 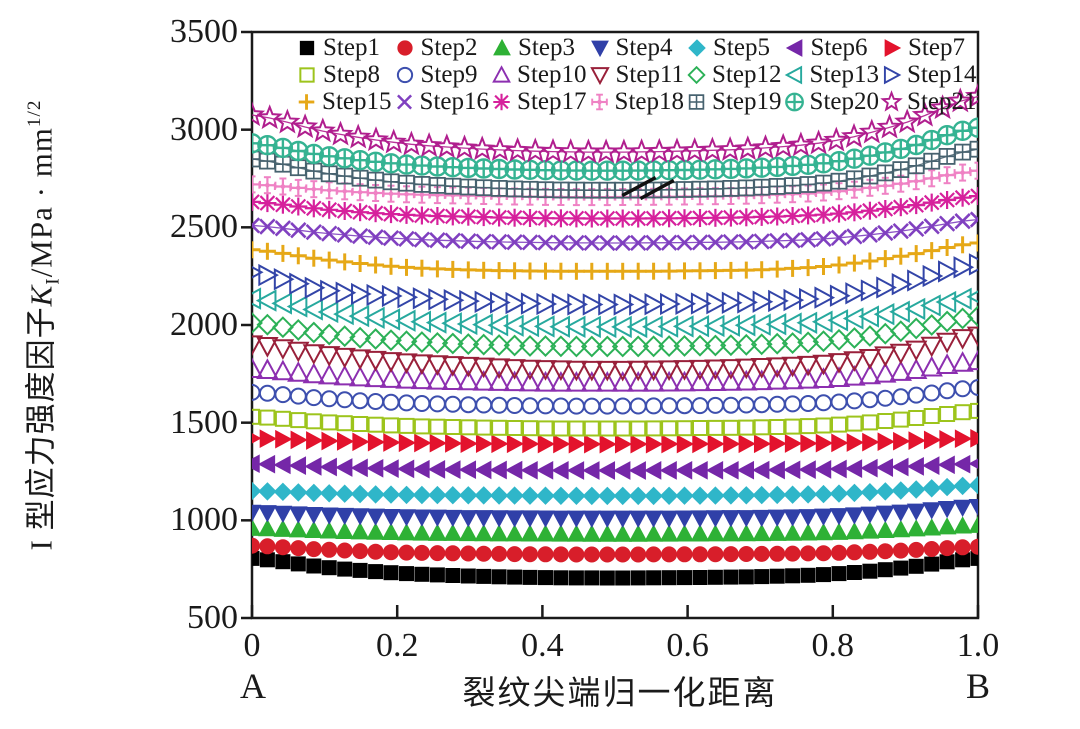 I want to click on legend-entry-step3: Step3, so click(x=538, y=47).